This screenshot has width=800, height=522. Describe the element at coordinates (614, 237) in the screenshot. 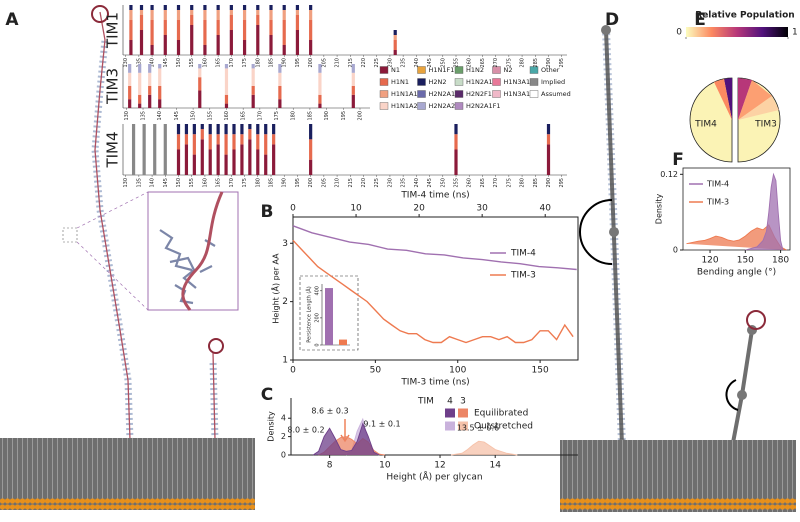

I see `rod` at that location.